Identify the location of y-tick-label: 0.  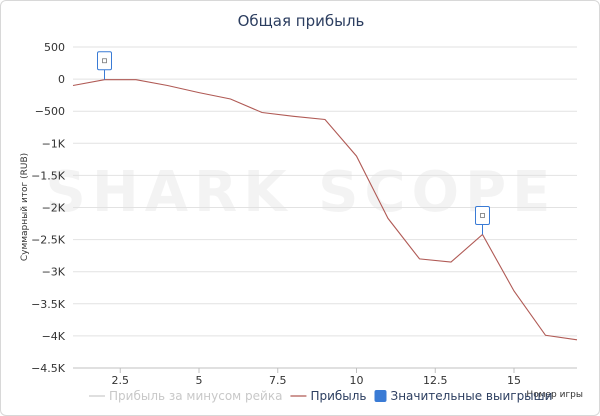
(61, 79).